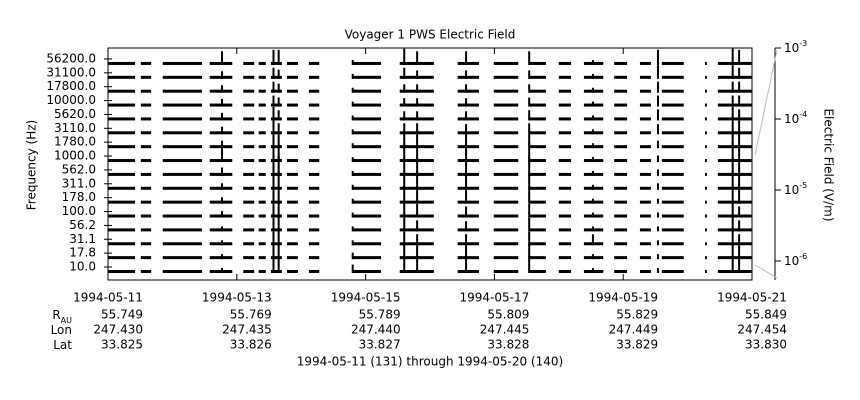 This screenshot has width=860, height=400. Describe the element at coordinates (32, 165) in the screenshot. I see `y-axis-label: Frequency (Hz)` at that location.